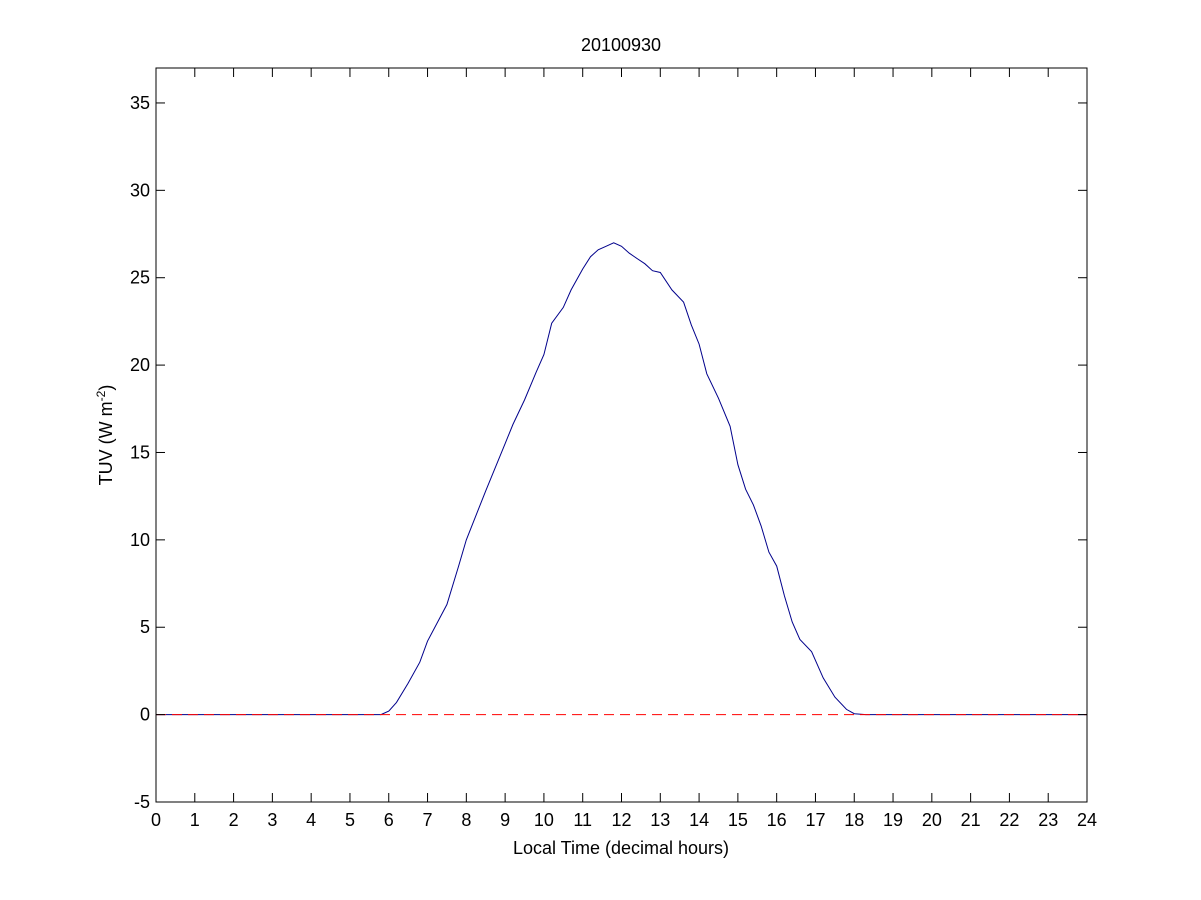 This screenshot has height=900, width=1201. Describe the element at coordinates (106, 388) in the screenshot. I see `y-axis-label-close: )` at that location.